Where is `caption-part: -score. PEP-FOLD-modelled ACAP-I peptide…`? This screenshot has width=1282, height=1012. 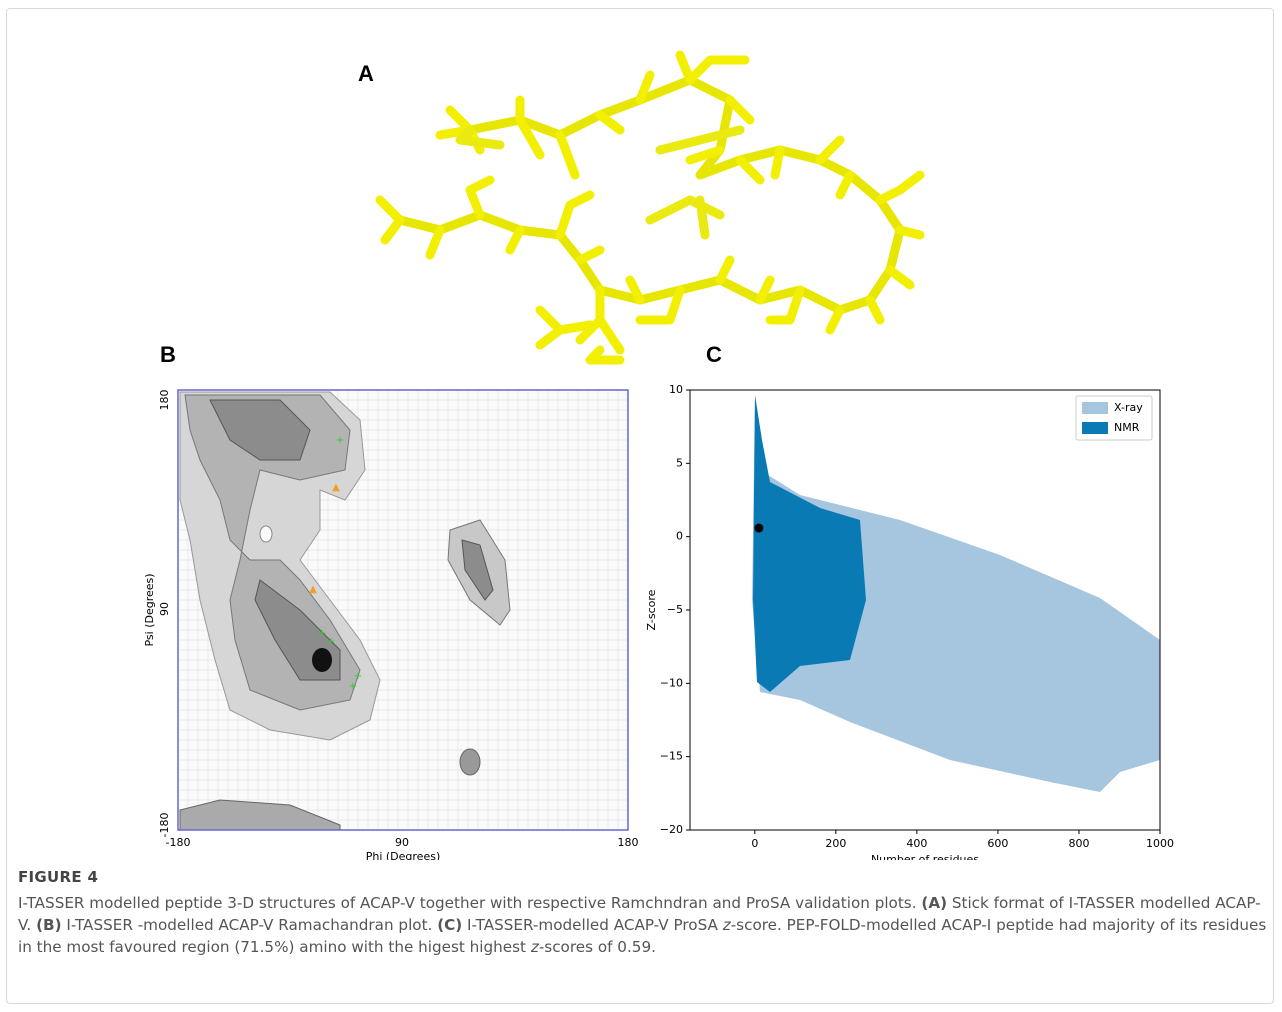 caption-part: -score. PEP-FOLD-modelled ACAP-I peptide… is located at coordinates (642, 936).